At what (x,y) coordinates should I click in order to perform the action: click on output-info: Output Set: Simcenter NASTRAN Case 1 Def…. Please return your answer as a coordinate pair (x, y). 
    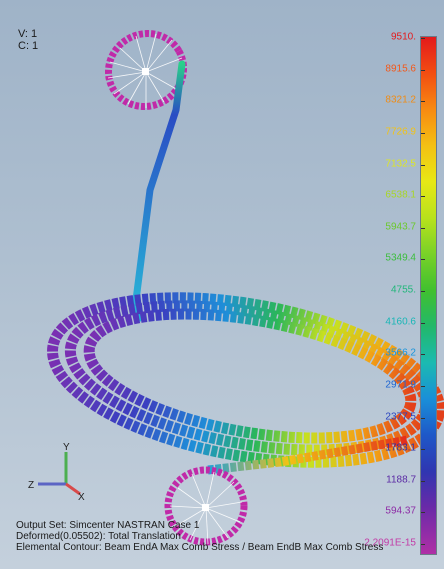
    Looking at the image, I should click on (199, 536).